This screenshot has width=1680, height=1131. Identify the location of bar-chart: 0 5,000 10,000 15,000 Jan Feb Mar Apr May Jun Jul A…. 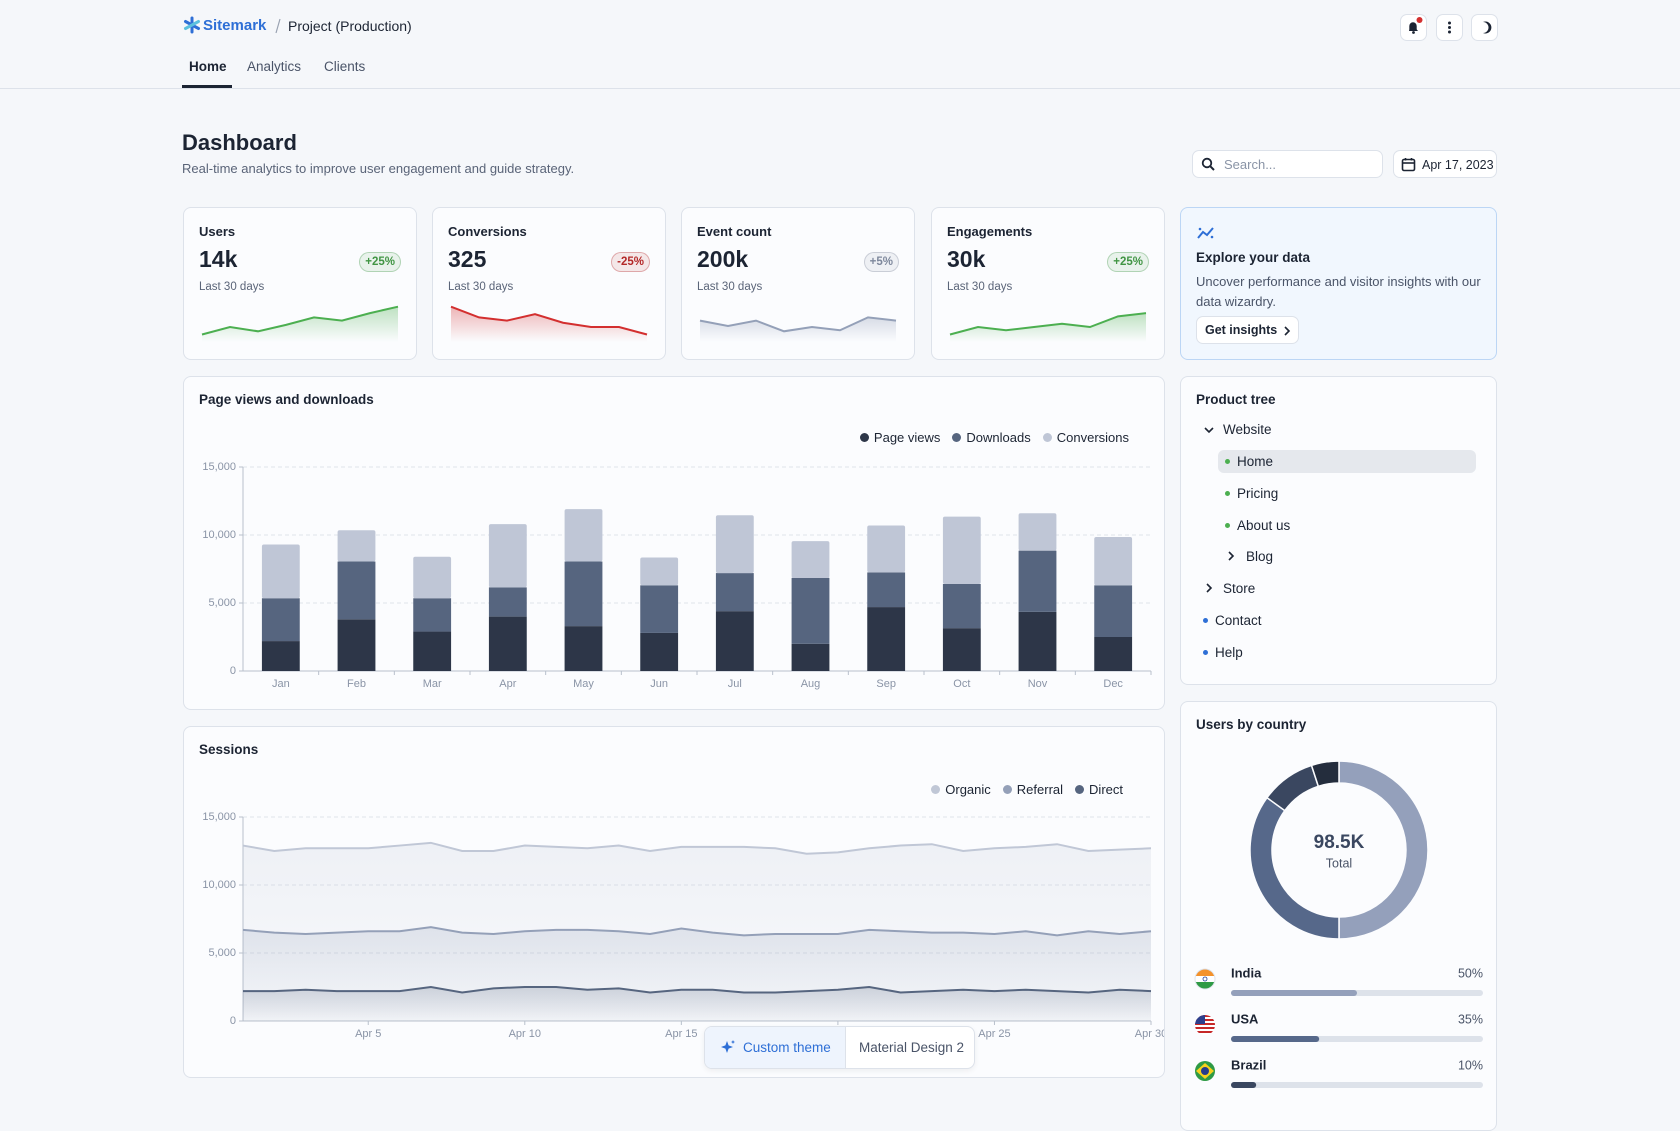
(677, 575).